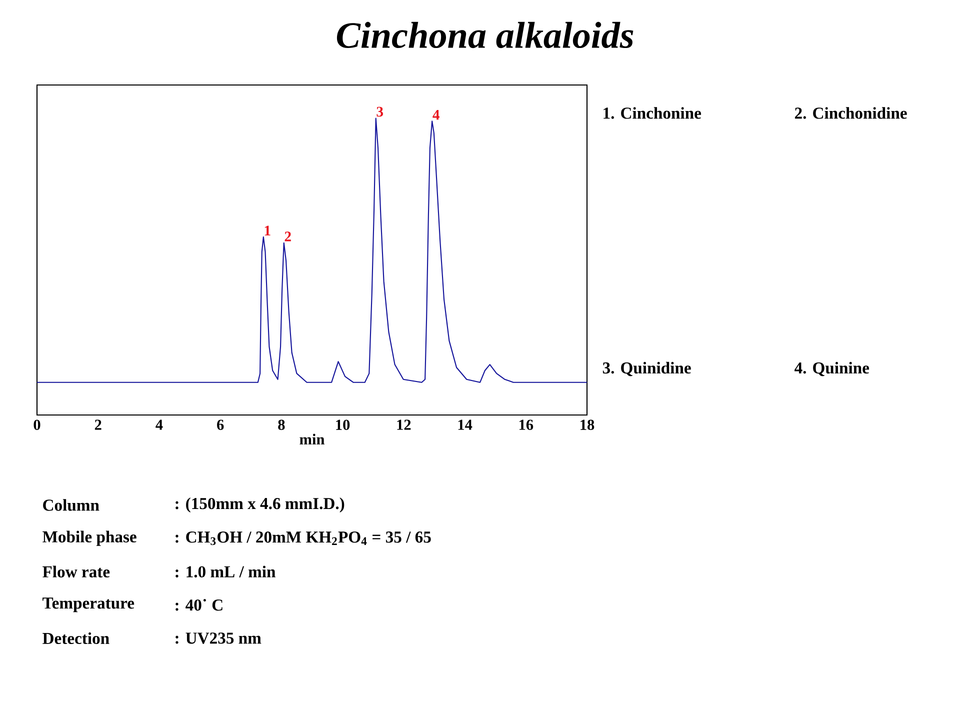 The image size is (960, 720). Describe the element at coordinates (88, 605) in the screenshot. I see `text: Temperature` at that location.